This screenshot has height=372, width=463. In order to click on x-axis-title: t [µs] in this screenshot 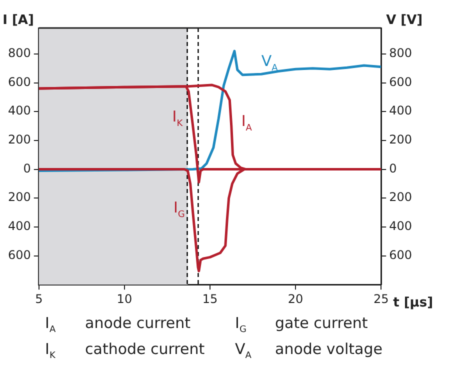, I will do `click(413, 303)`.